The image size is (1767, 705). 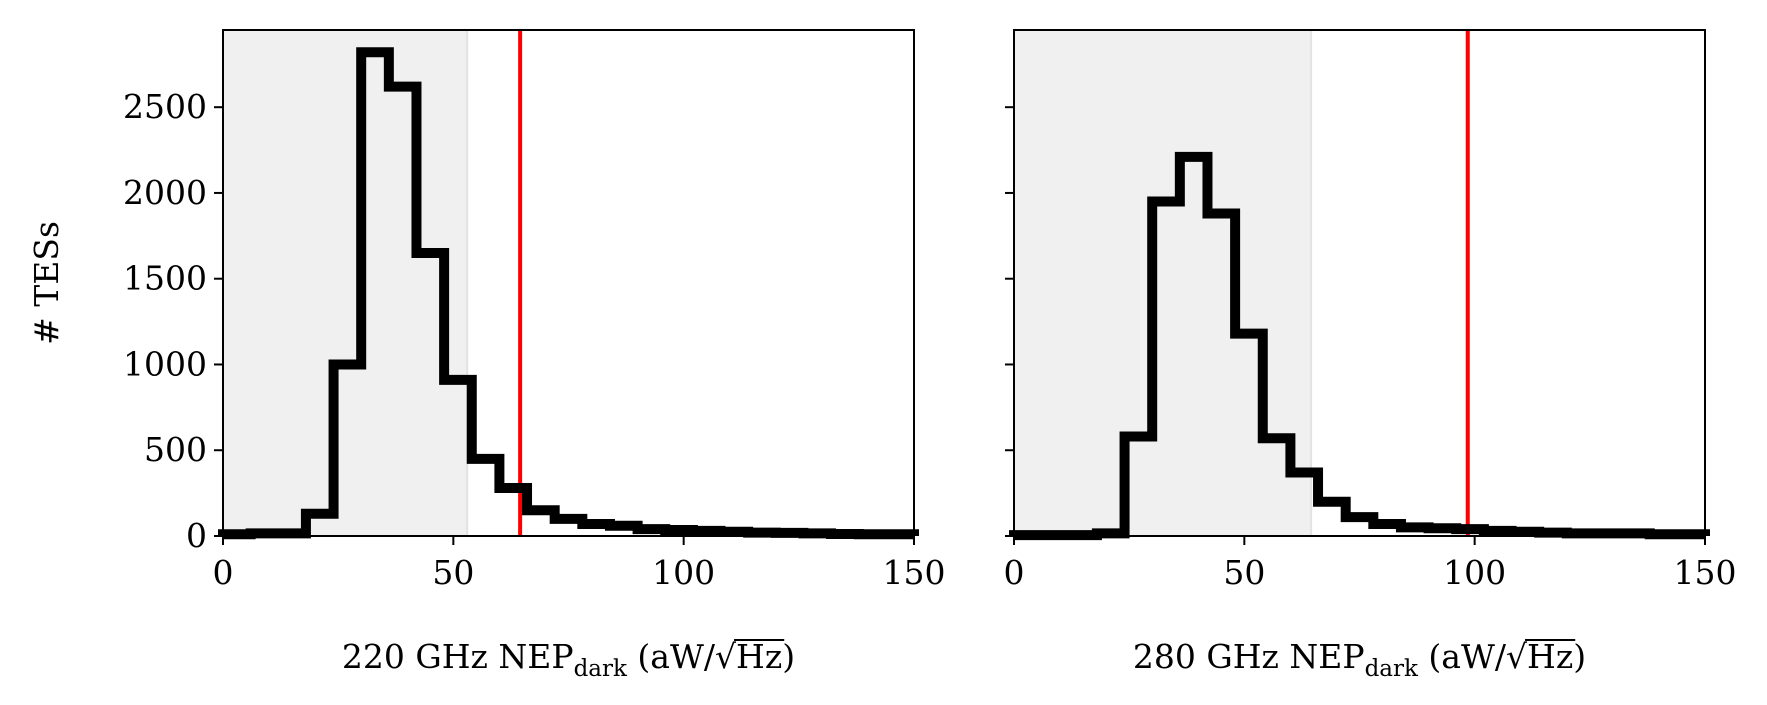 I want to click on y-tick-label: 2000, so click(x=165, y=192).